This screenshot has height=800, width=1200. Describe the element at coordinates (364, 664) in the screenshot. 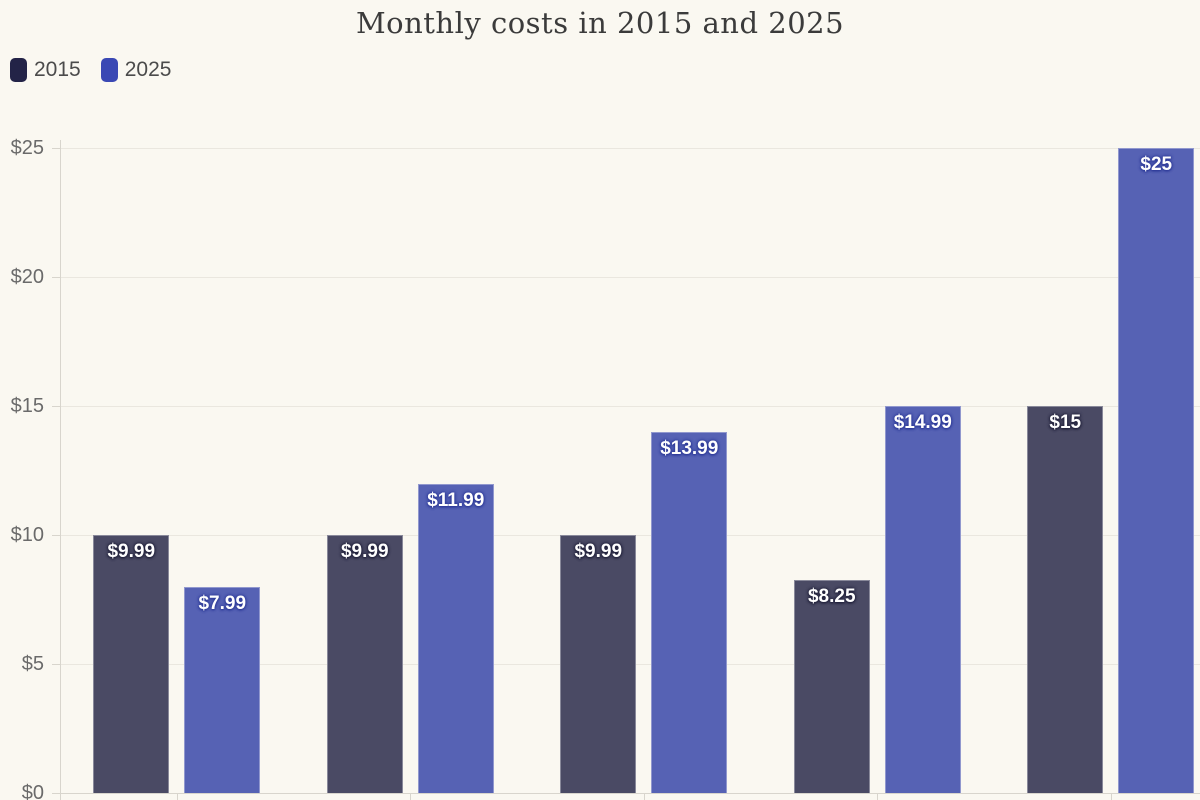

I see `bar-2015-group-2: $9.99` at that location.